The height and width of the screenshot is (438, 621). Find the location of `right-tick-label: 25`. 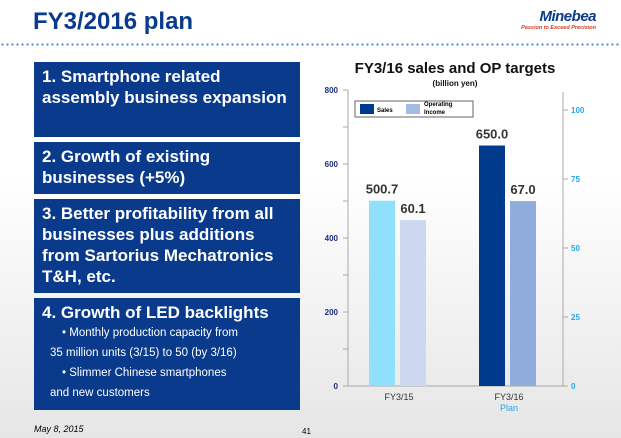

right-tick-label: 25 is located at coordinates (575, 317).